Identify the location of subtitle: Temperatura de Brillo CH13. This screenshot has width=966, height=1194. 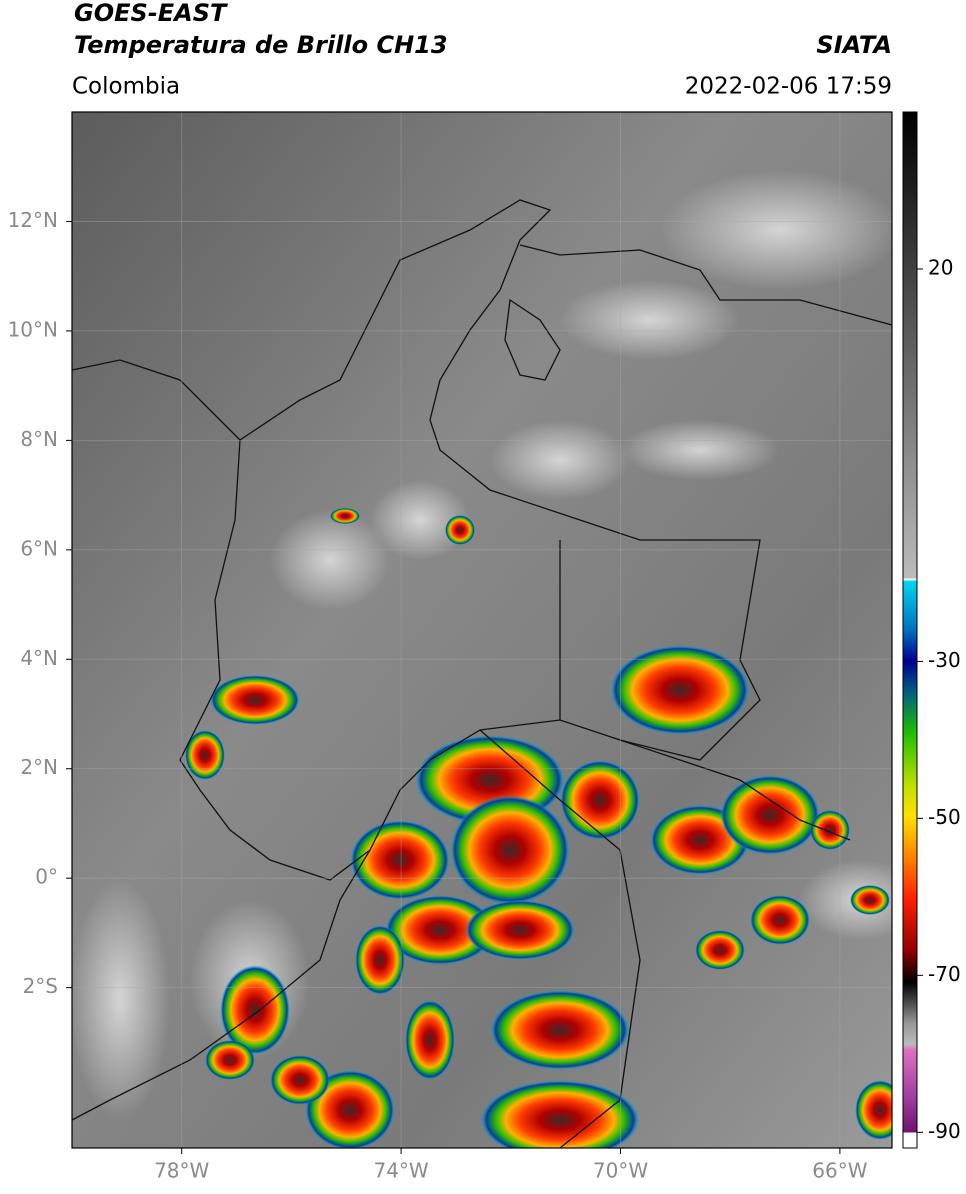
(261, 45).